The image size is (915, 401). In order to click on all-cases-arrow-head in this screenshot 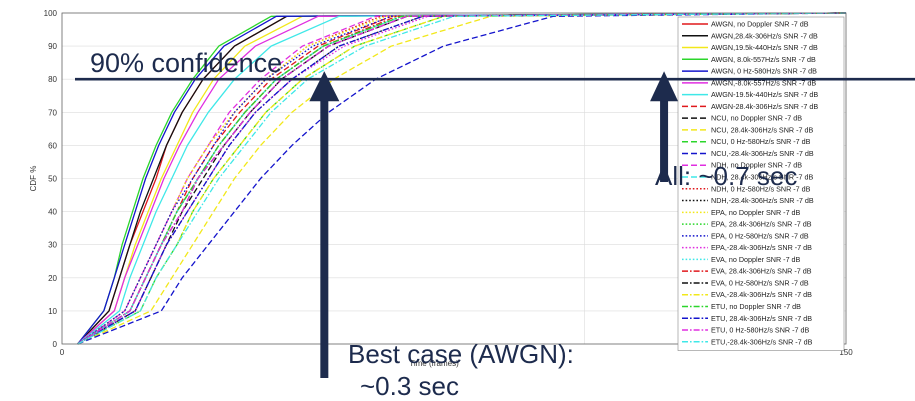, I will do `click(664, 86)`.